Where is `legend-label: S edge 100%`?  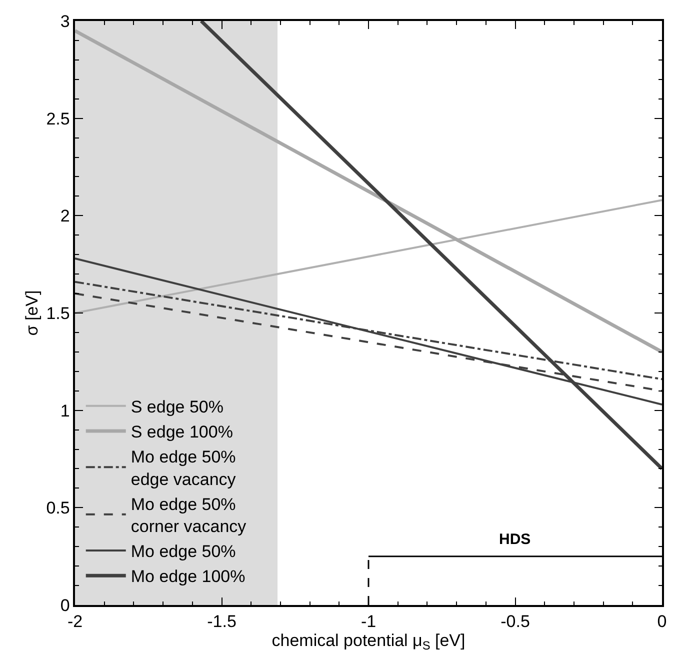
legend-label: S edge 100% is located at coordinates (181, 432).